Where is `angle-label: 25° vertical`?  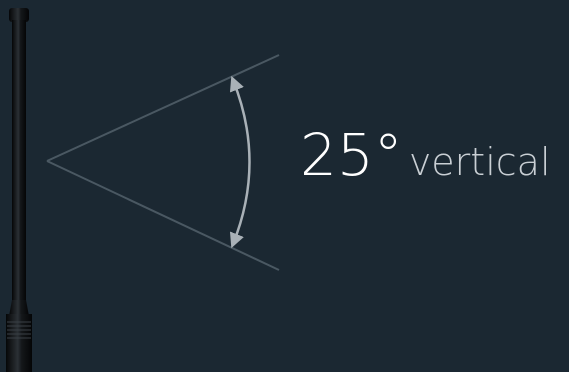
angle-label: 25° vertical is located at coordinates (425, 155).